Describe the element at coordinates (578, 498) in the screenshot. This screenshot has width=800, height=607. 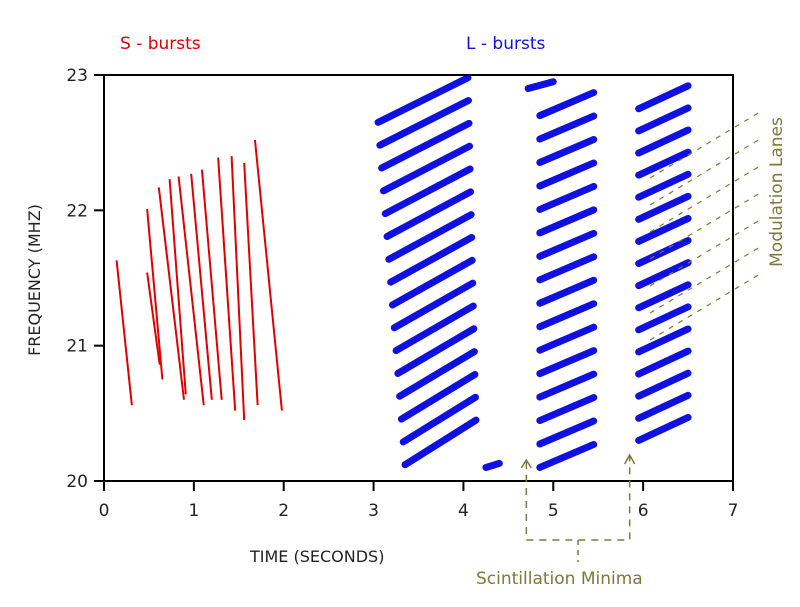
I see `scintillation-bracket` at that location.